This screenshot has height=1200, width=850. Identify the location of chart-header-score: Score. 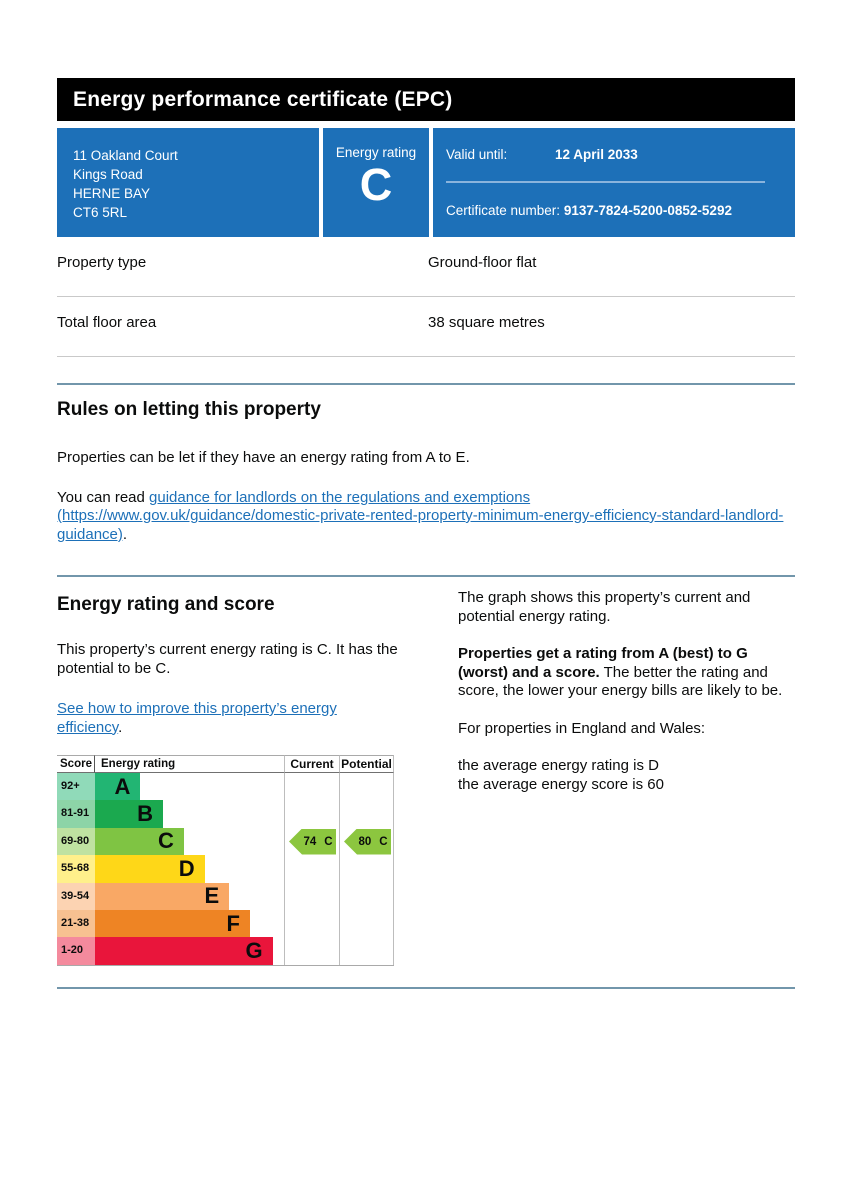
(76, 764).